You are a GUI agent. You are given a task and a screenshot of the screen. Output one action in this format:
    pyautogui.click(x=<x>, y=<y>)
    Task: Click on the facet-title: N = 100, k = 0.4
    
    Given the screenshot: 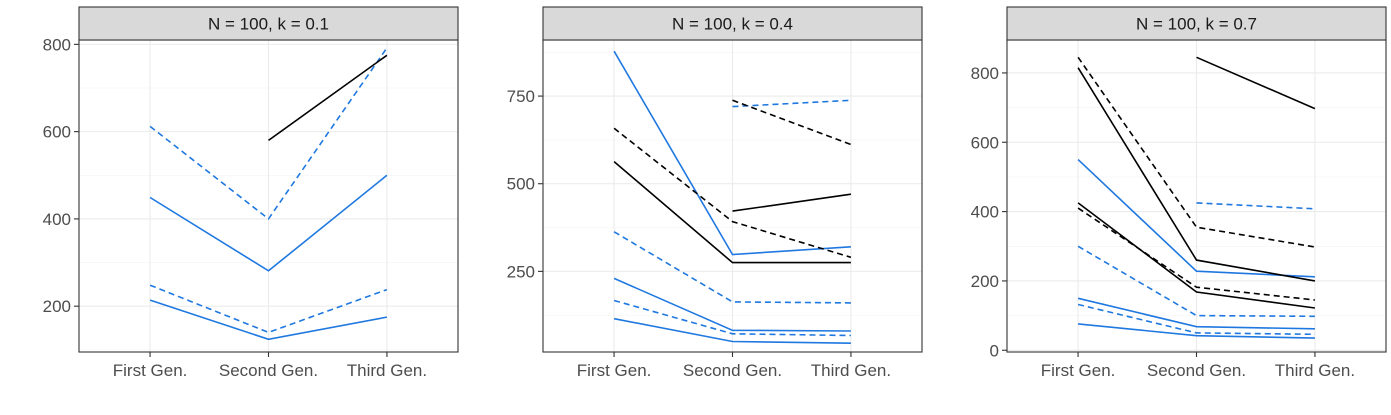 What is the action you would take?
    pyautogui.click(x=732, y=24)
    